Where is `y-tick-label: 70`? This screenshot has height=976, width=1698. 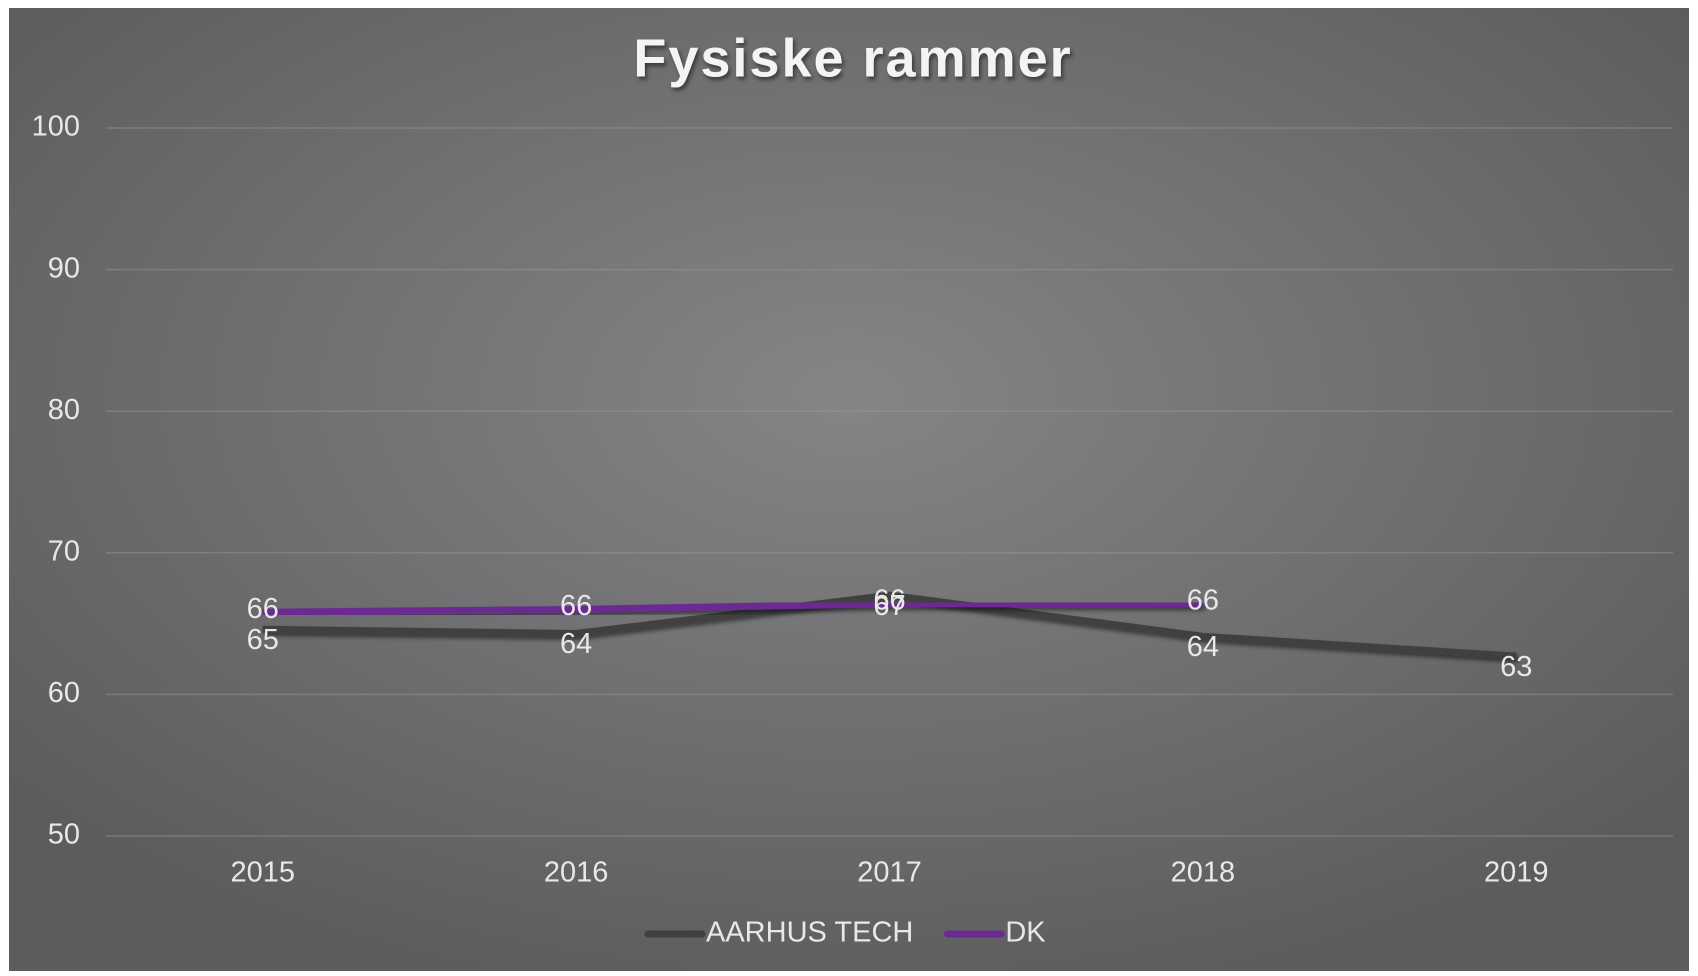
y-tick-label: 70 is located at coordinates (64, 551).